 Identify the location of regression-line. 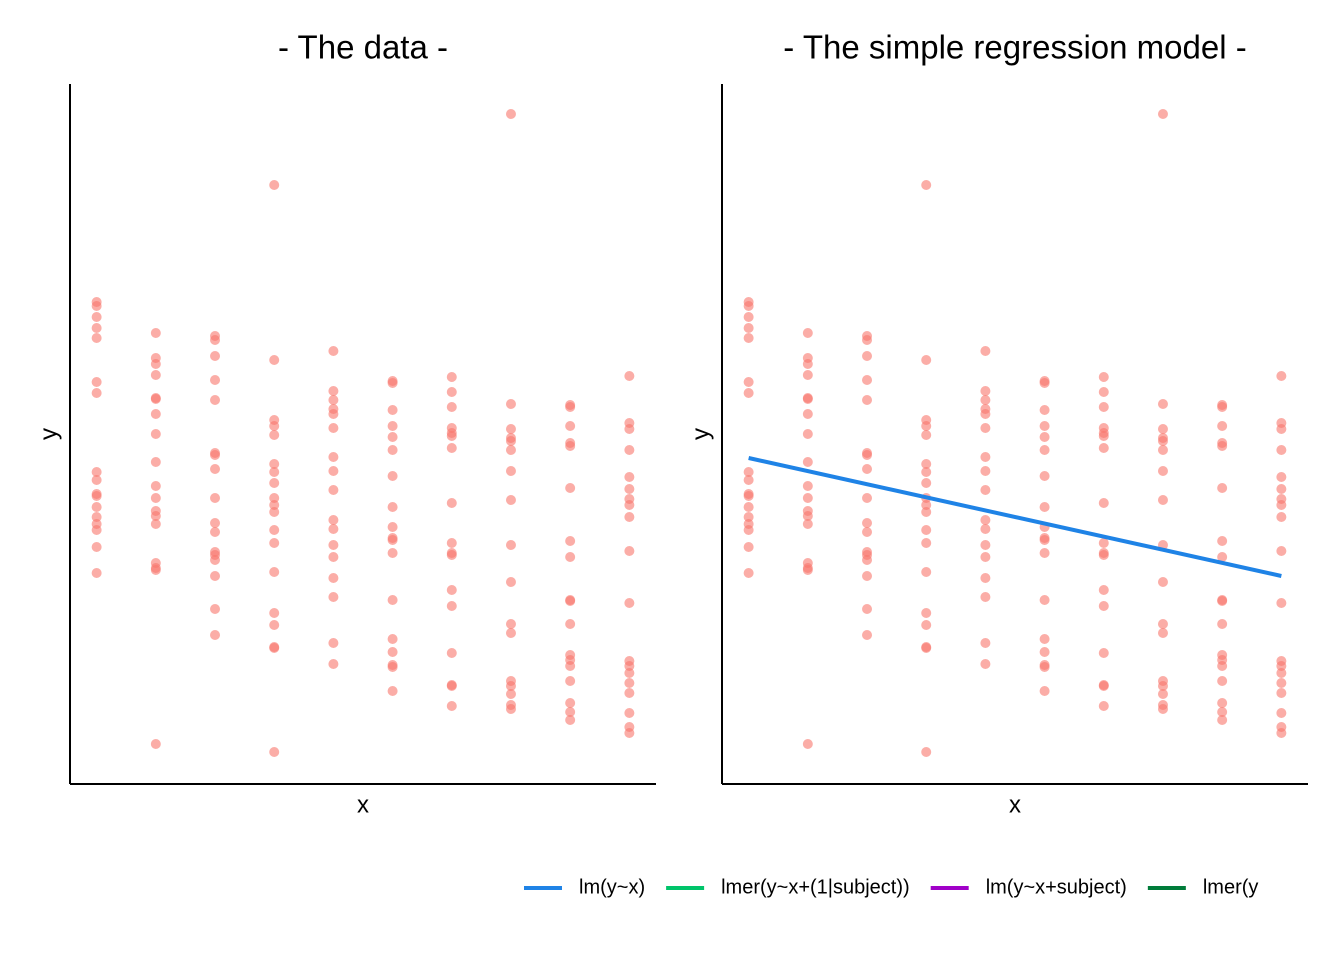
(1015, 517).